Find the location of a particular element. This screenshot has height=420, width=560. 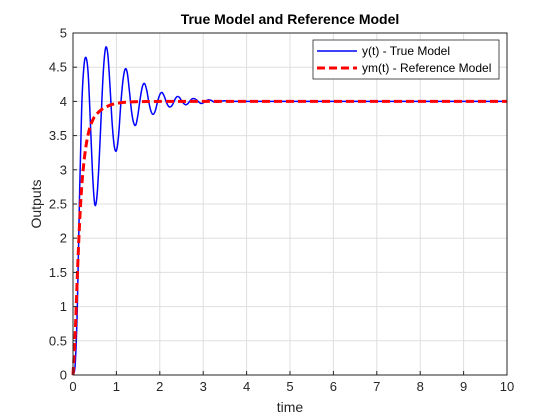

x-tick-label: 0 is located at coordinates (72, 386).